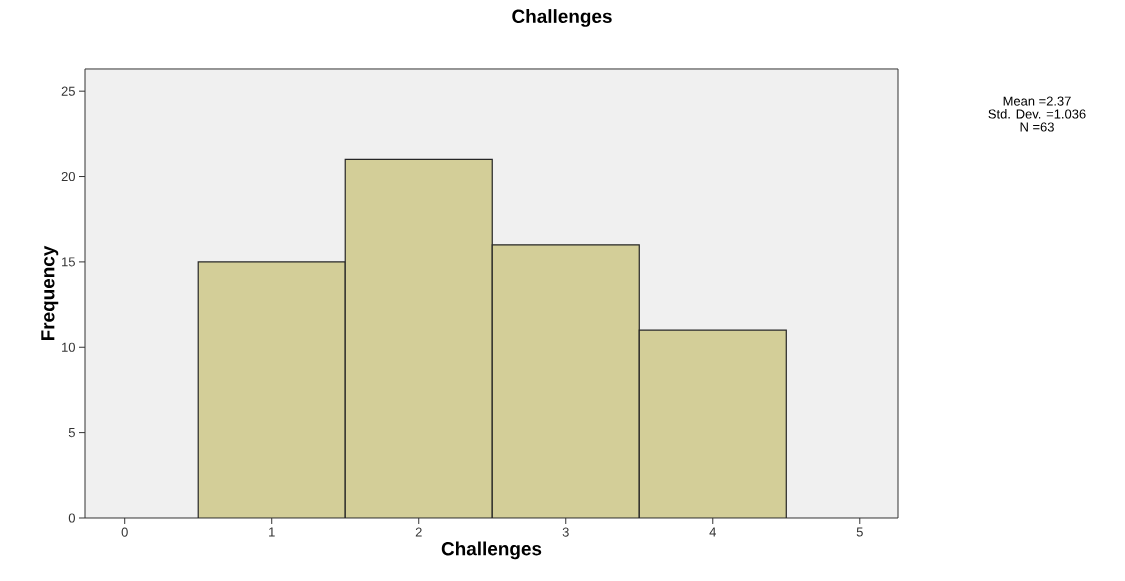 The width and height of the screenshot is (1125, 581). I want to click on x-tick-label: 4, so click(712, 532).